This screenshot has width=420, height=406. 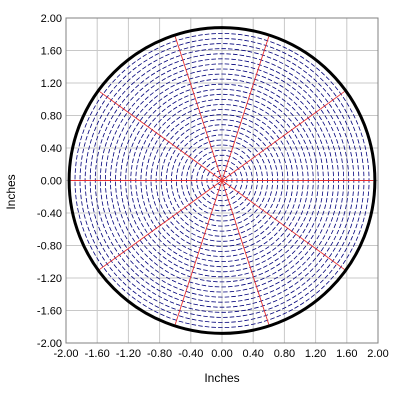 What do you see at coordinates (252, 354) in the screenshot?
I see `x-tick-label: 0.40` at bounding box center [252, 354].